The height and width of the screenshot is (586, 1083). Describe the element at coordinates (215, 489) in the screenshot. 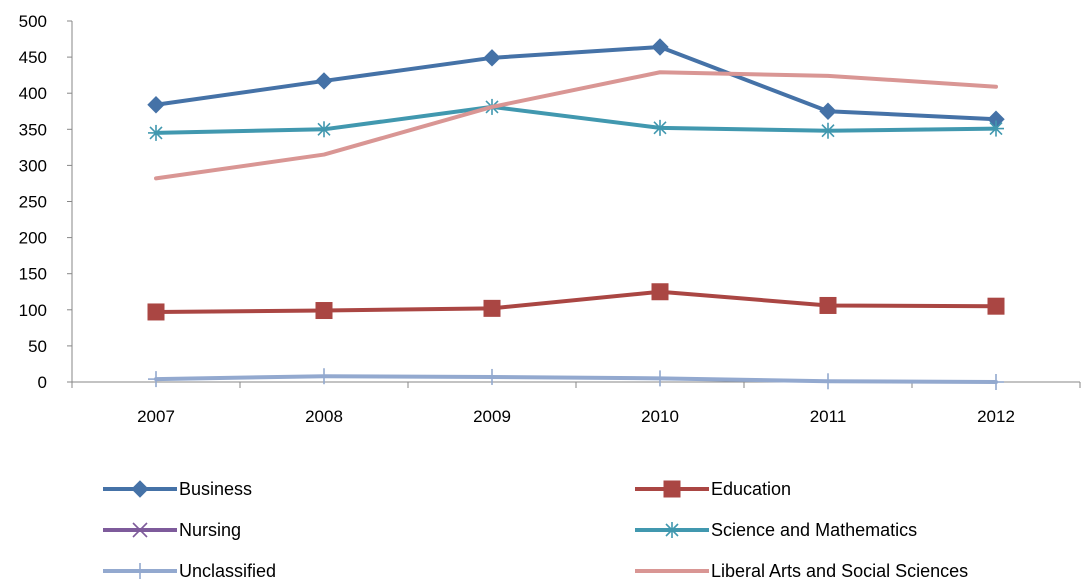

I see `legend-label: Business` at that location.